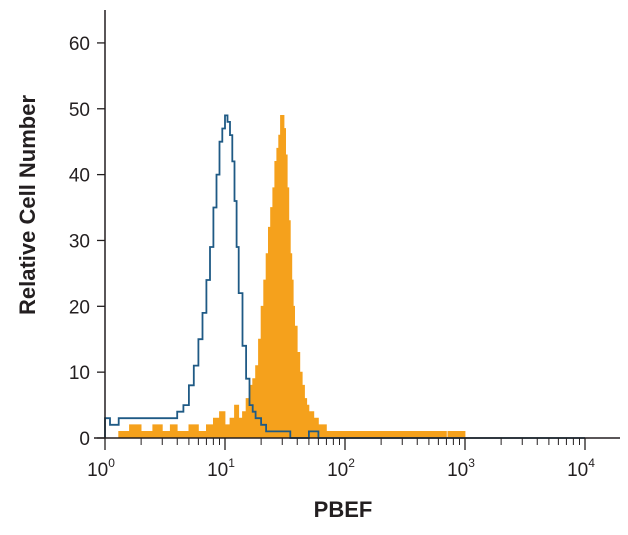  Describe the element at coordinates (79, 307) in the screenshot. I see `y-tick-label: 20` at that location.